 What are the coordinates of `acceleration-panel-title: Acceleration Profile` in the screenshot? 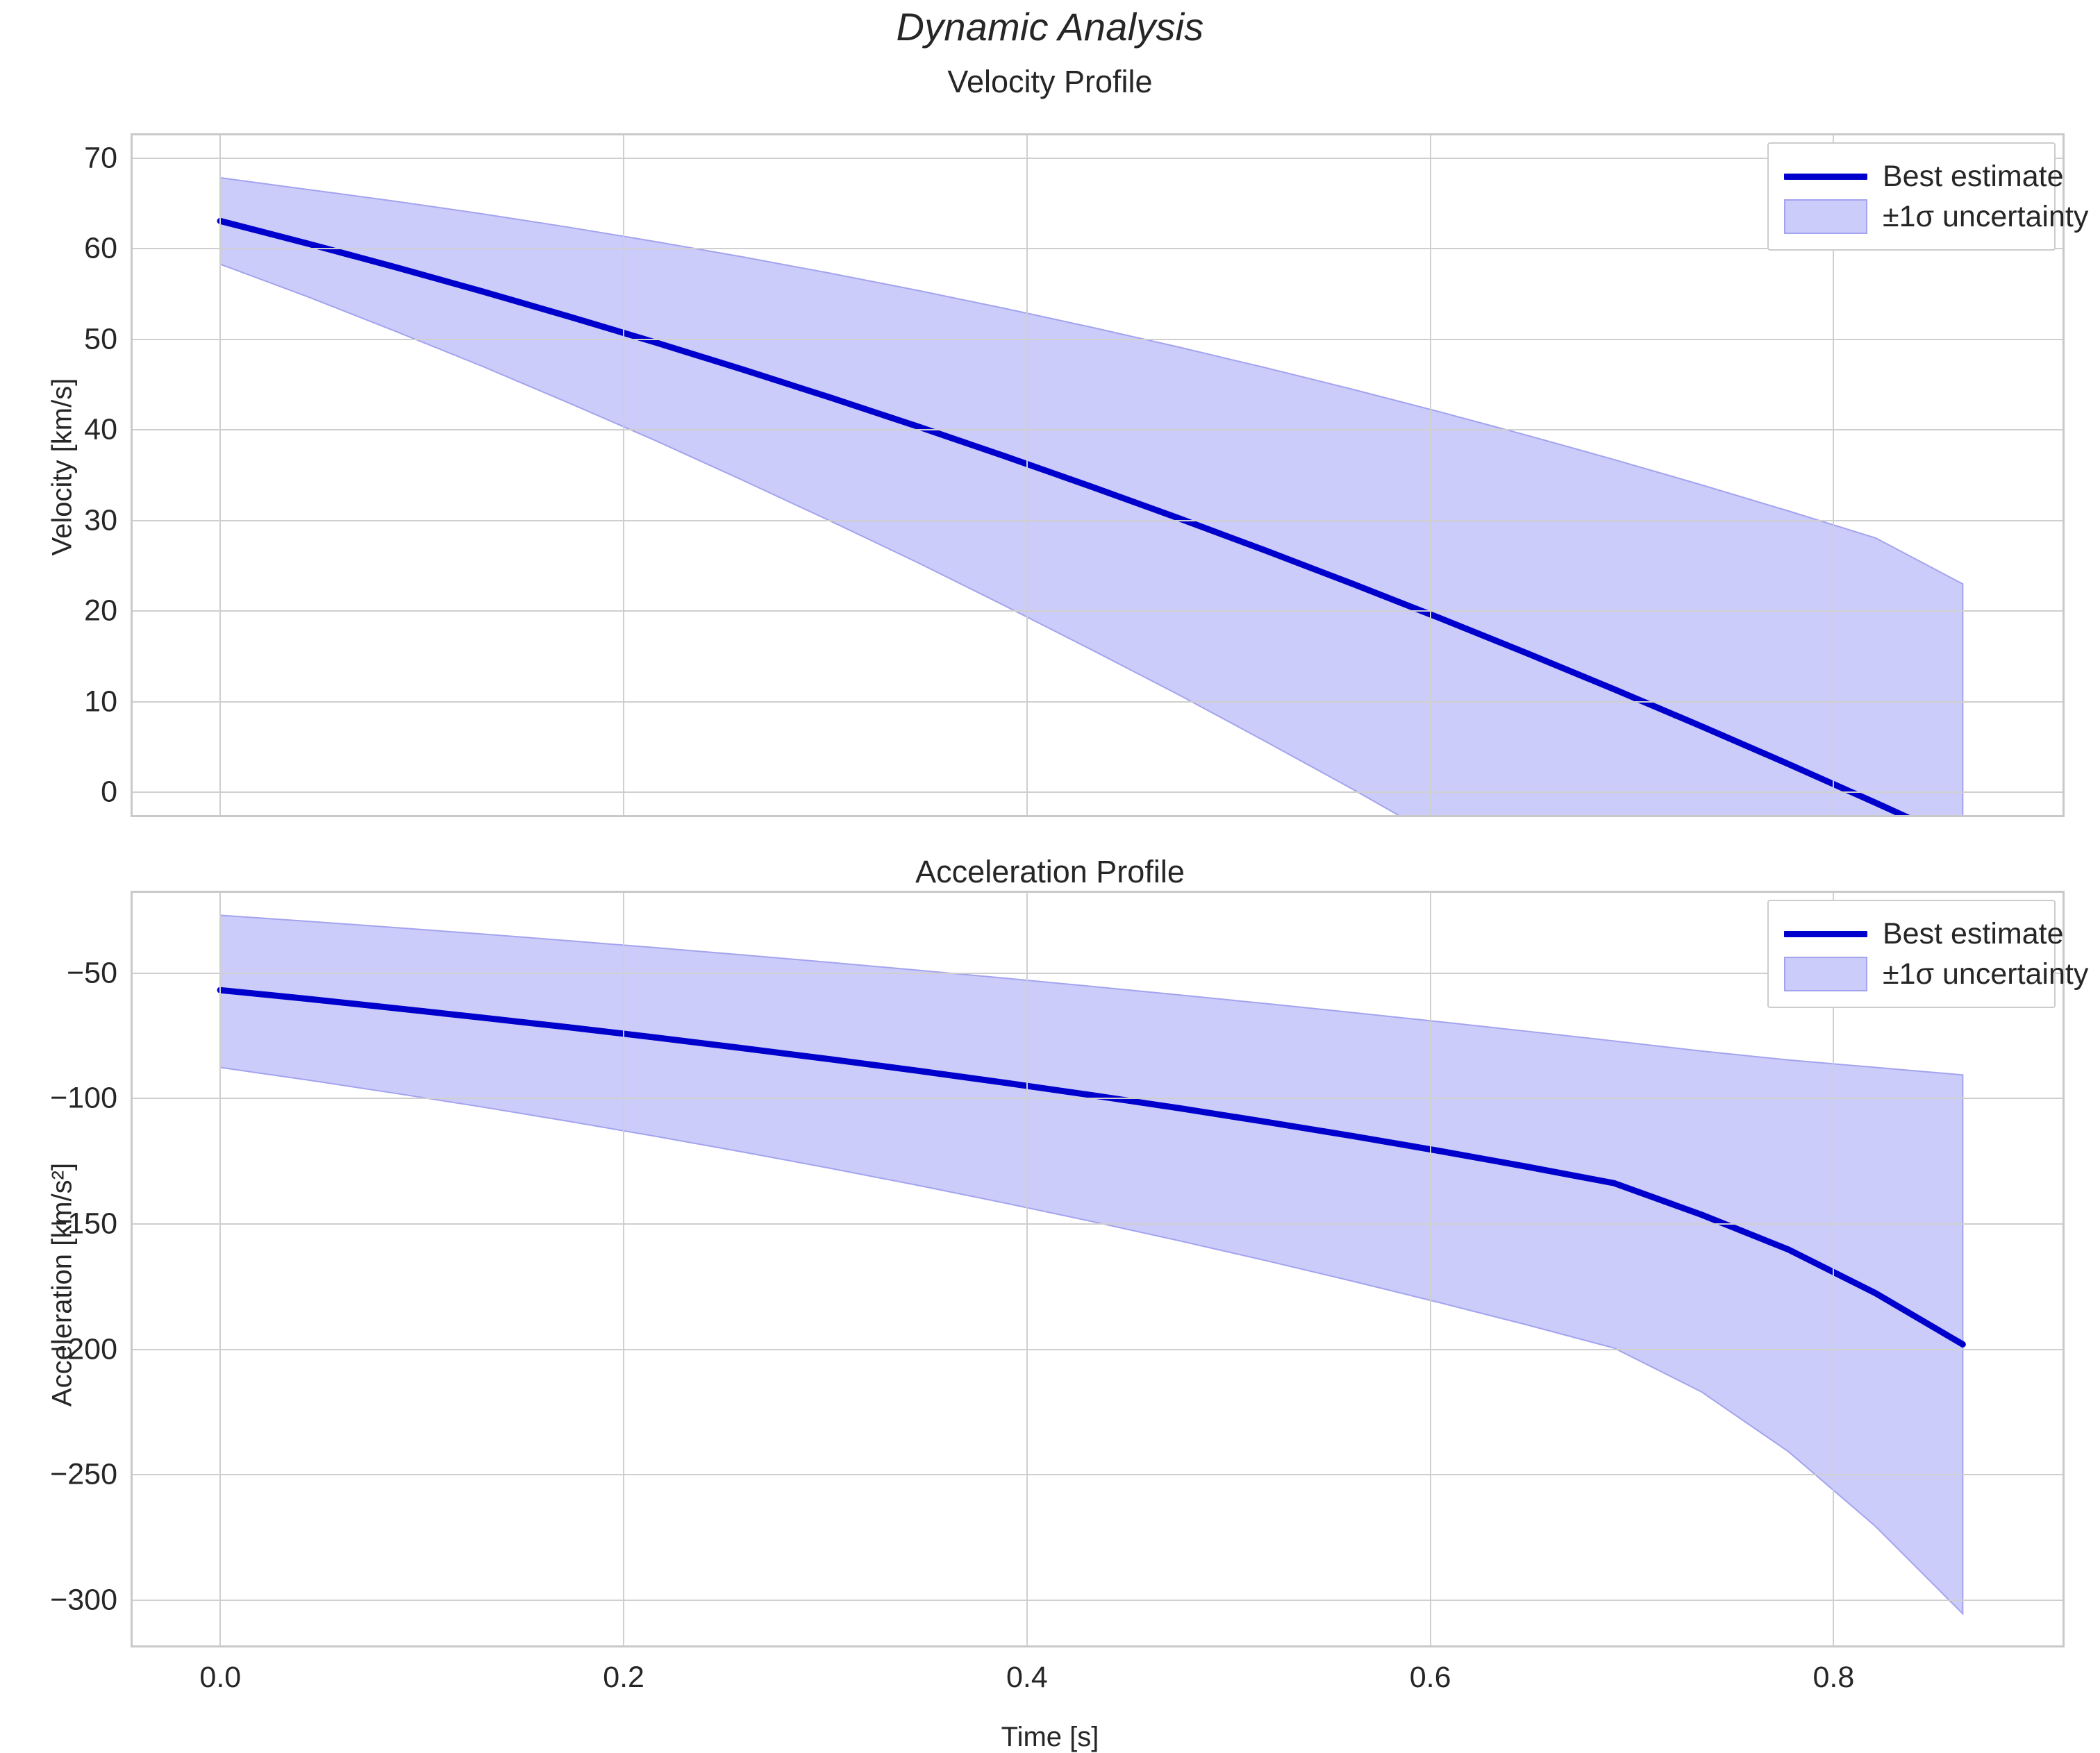 It's located at (1050, 871).